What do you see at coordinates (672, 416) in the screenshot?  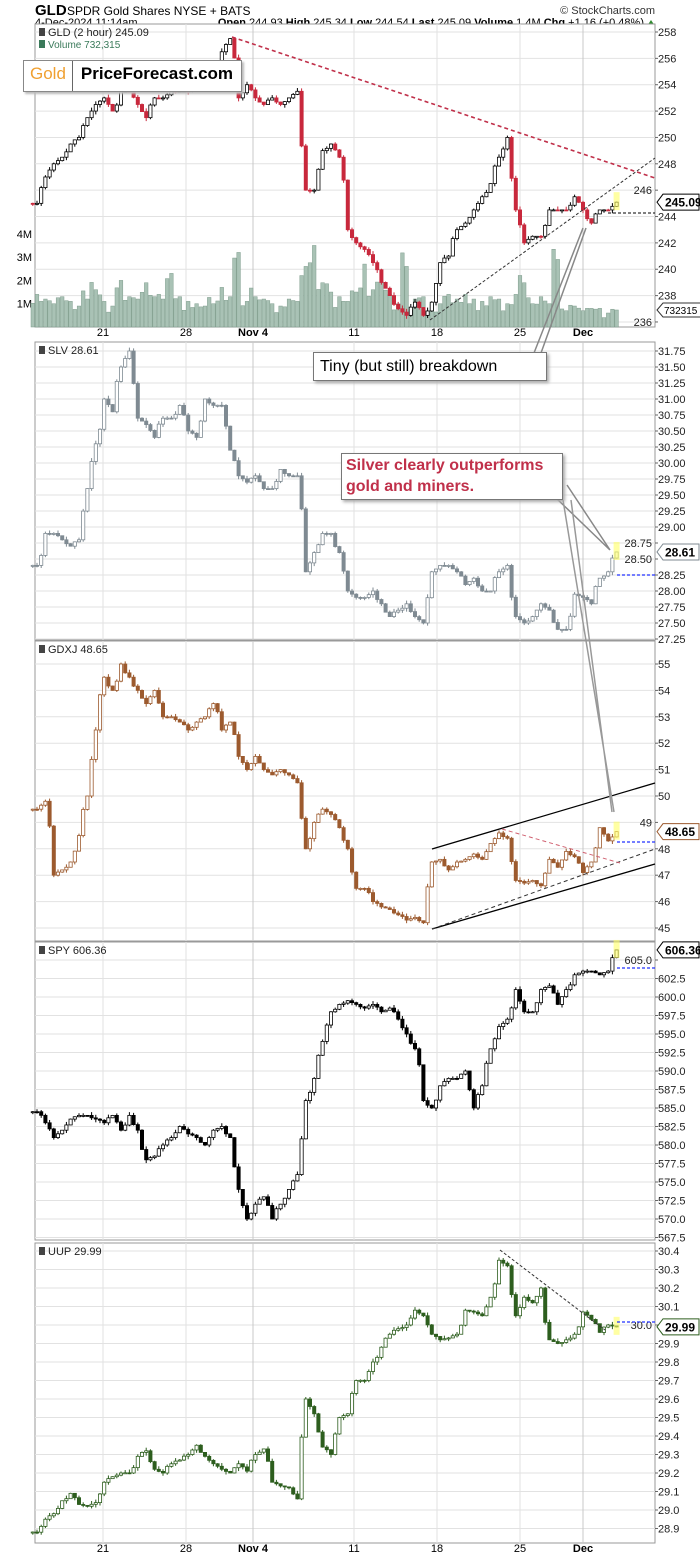 I see `y-tick-label: 30.75` at bounding box center [672, 416].